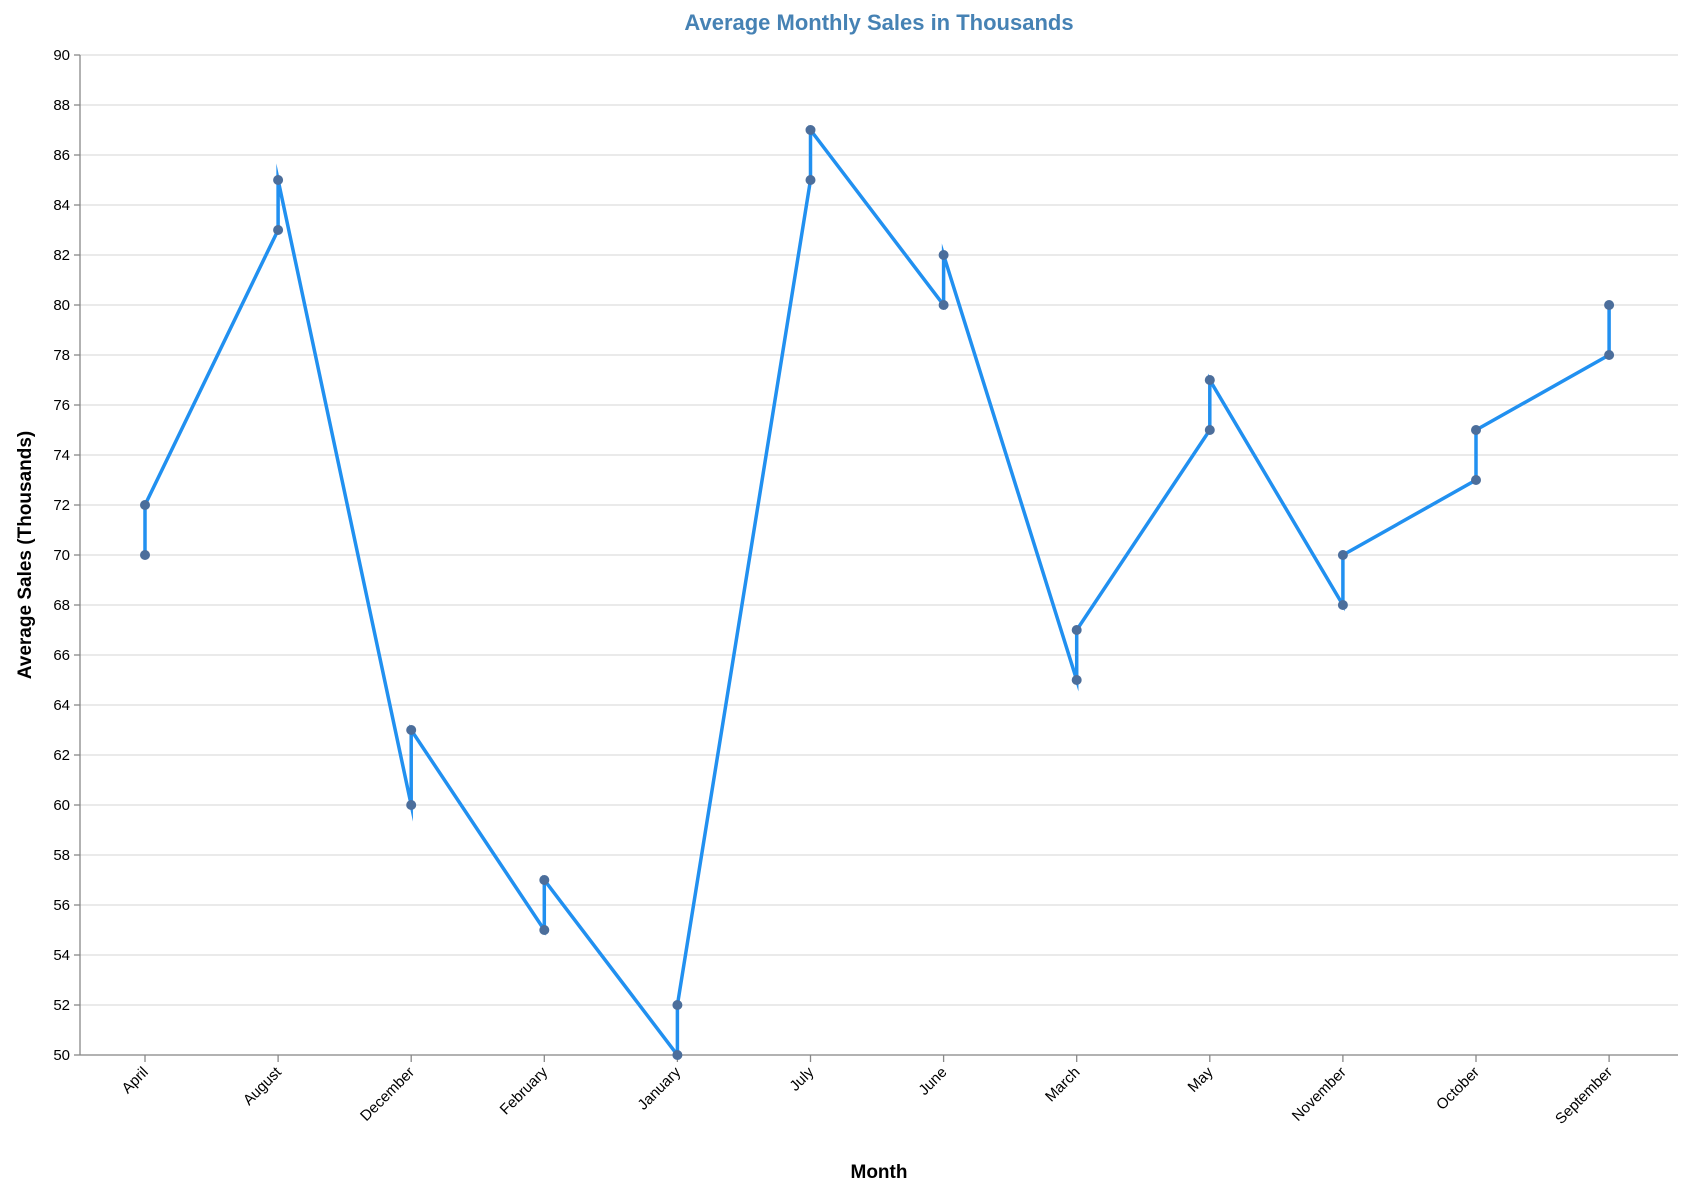 The image size is (1688, 1197). I want to click on x-tick-label: December, so click(387, 1094).